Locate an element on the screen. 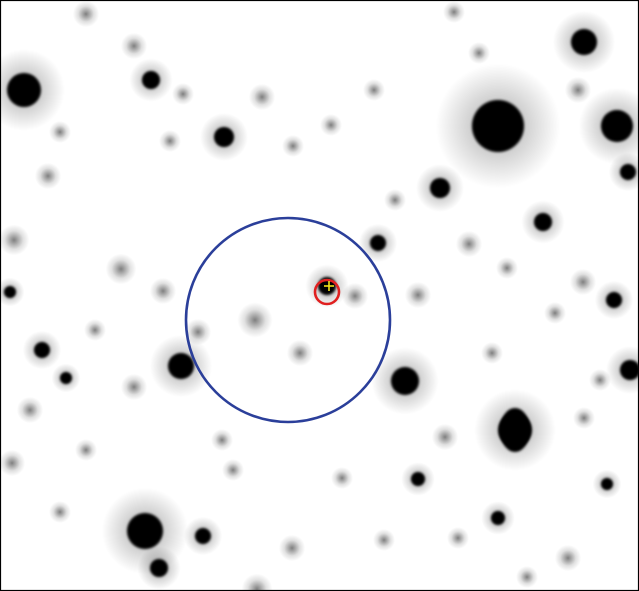 This screenshot has height=591, width=639. target-circle is located at coordinates (327, 292).